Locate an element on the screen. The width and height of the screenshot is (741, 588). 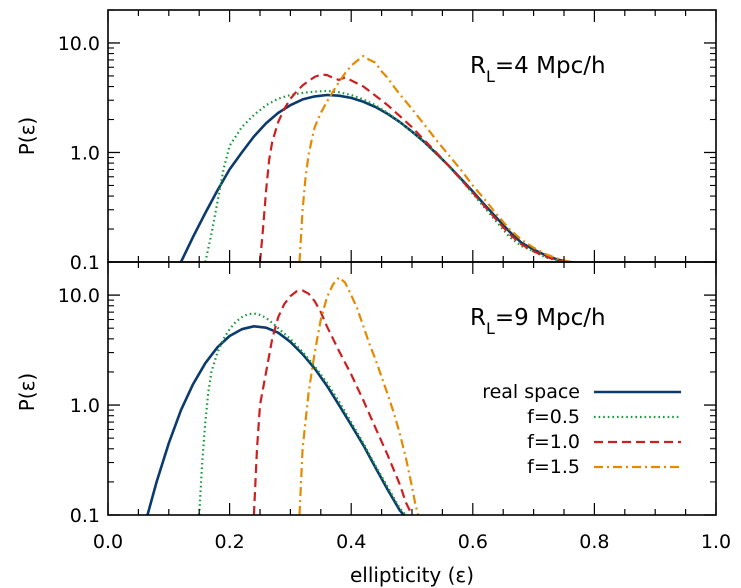
x-tick-label: 0.8 is located at coordinates (594, 542).